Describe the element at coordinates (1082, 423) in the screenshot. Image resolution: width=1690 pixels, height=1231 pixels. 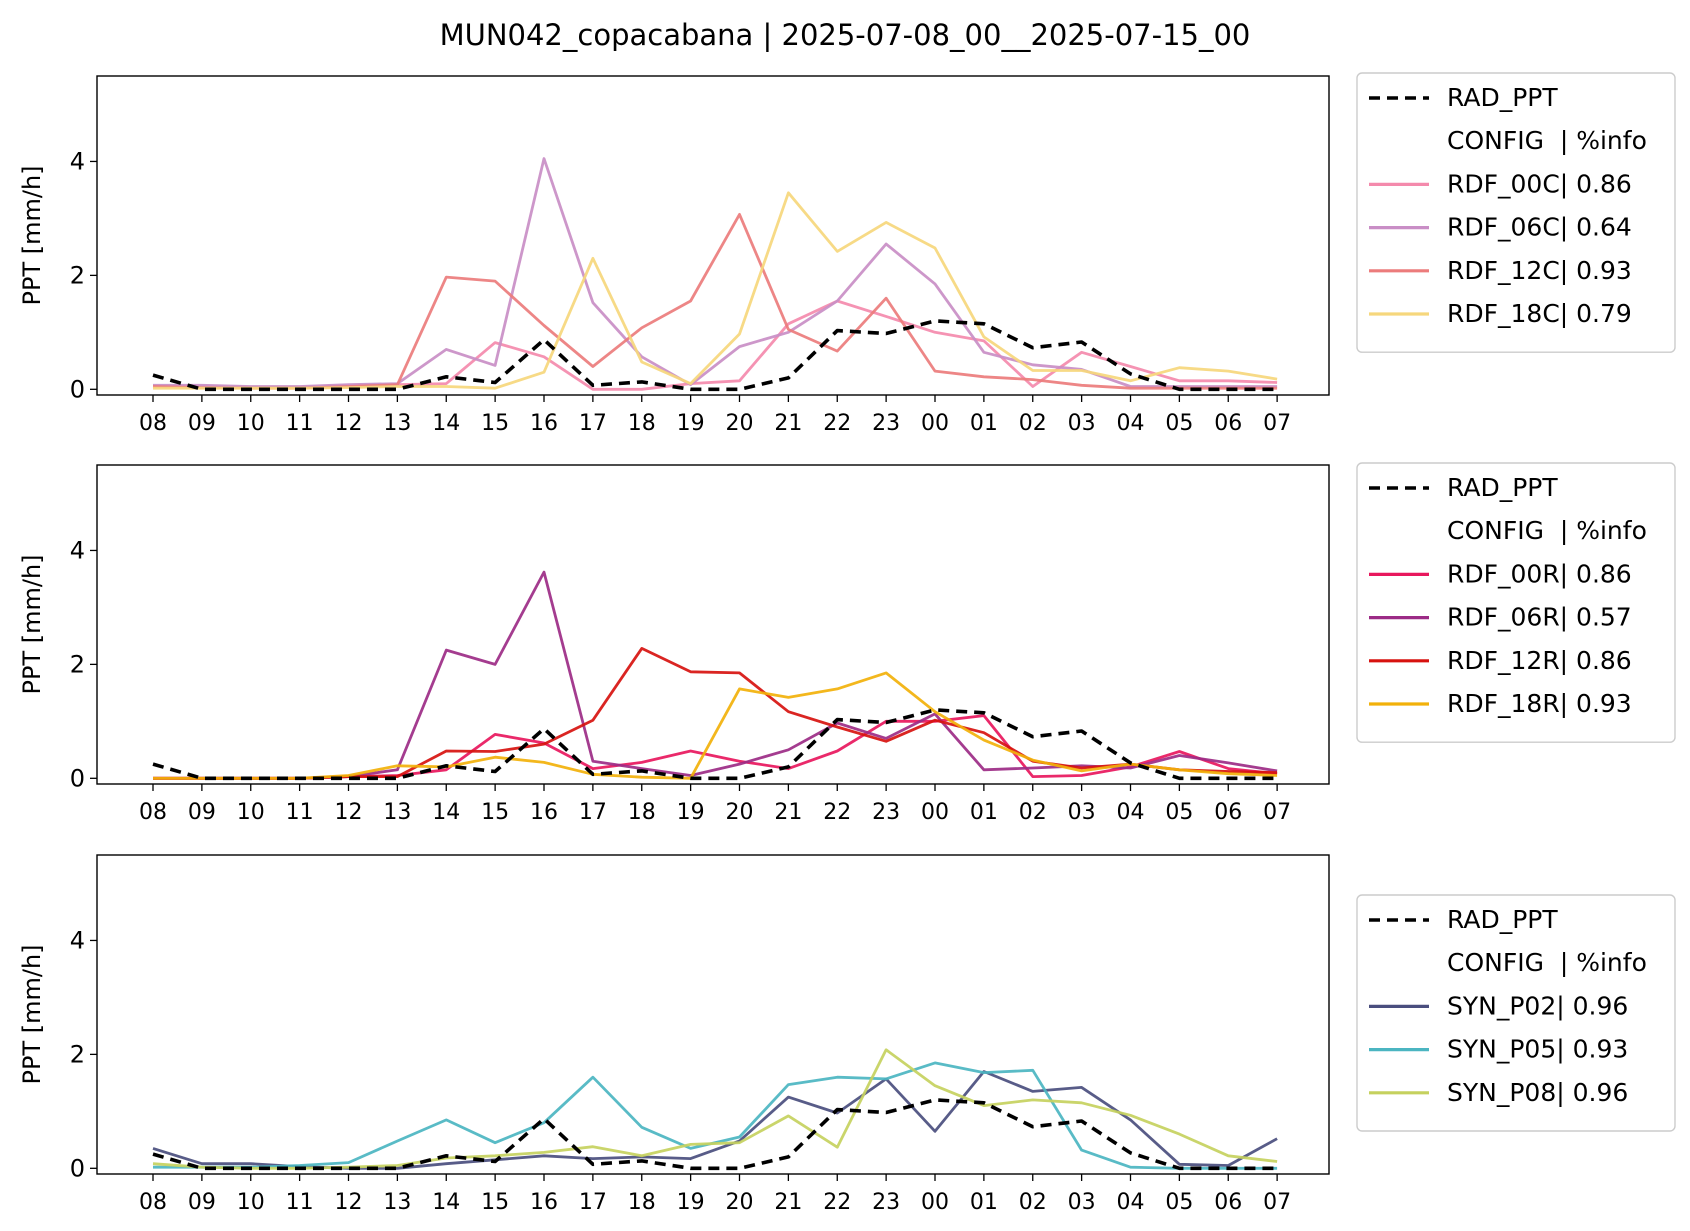
I see `x-tick-label: 03` at that location.